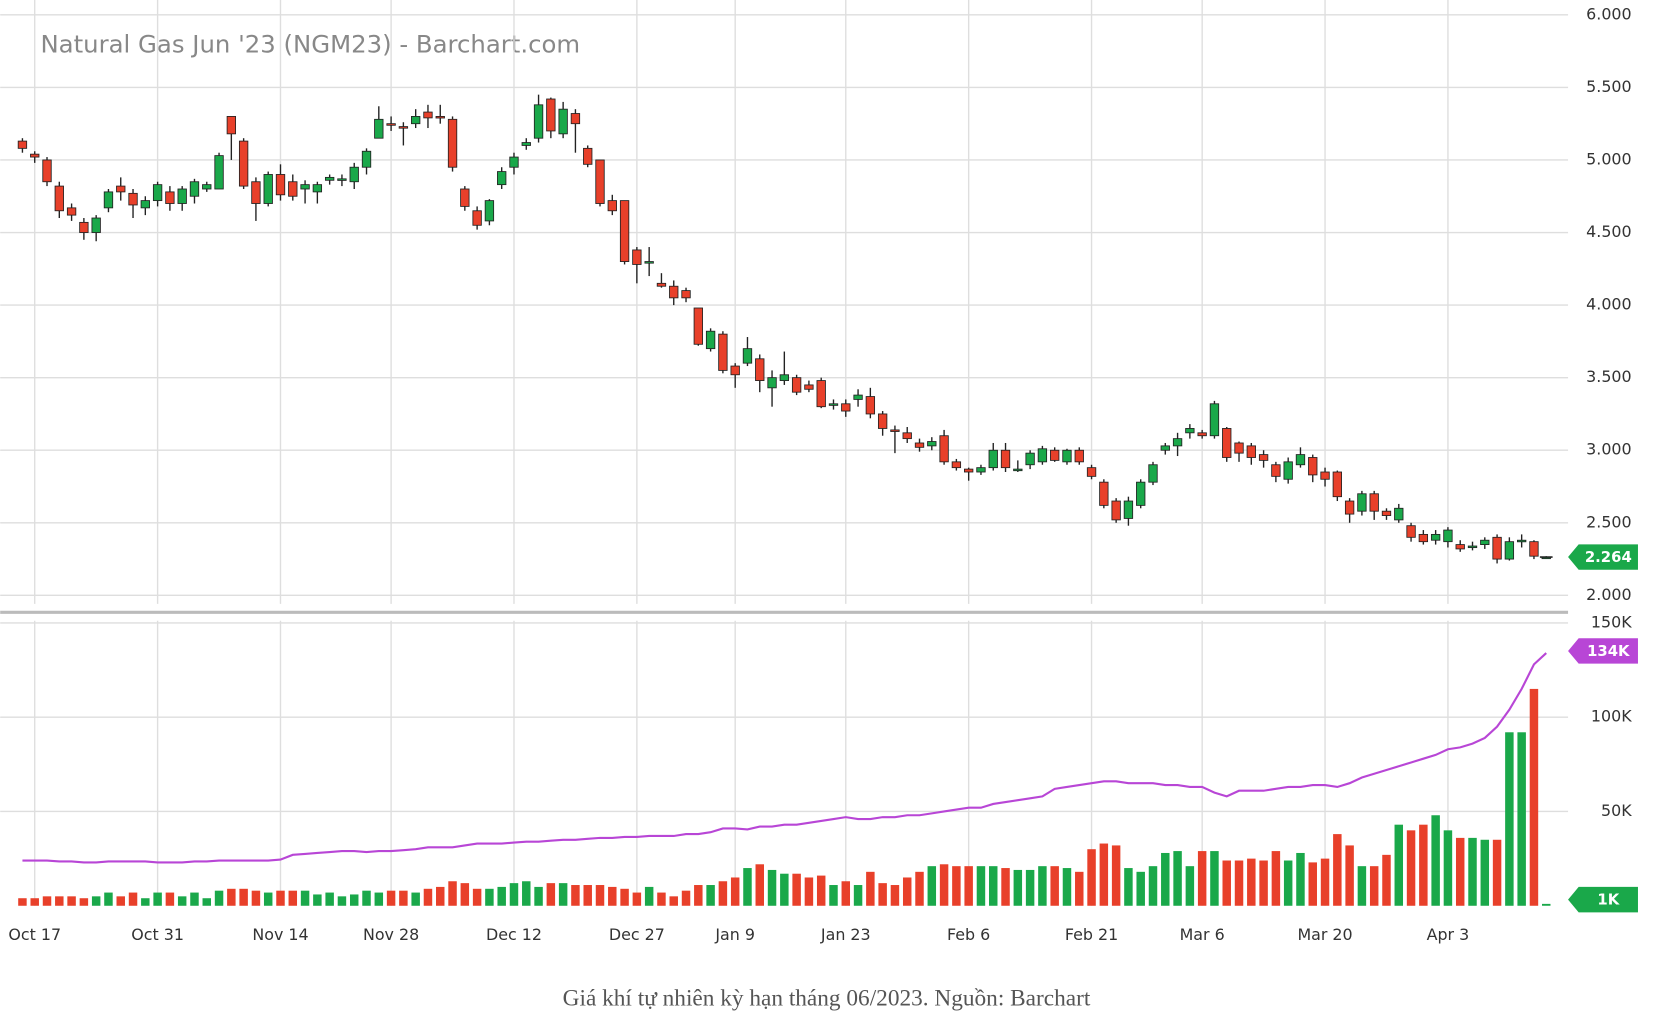  What do you see at coordinates (1608, 158) in the screenshot?
I see `y-tick-label: 5.000` at bounding box center [1608, 158].